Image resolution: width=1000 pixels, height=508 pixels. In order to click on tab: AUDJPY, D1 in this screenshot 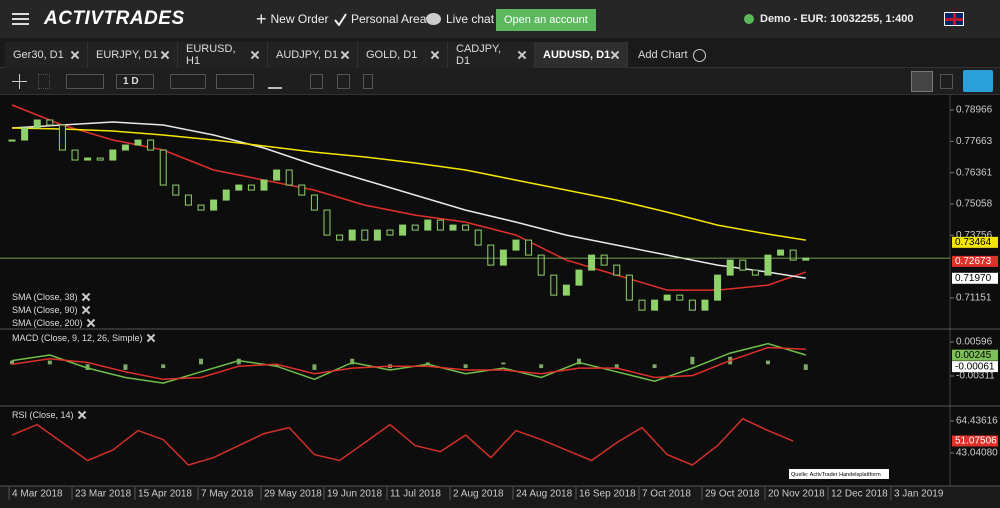, I will do `click(313, 55)`.